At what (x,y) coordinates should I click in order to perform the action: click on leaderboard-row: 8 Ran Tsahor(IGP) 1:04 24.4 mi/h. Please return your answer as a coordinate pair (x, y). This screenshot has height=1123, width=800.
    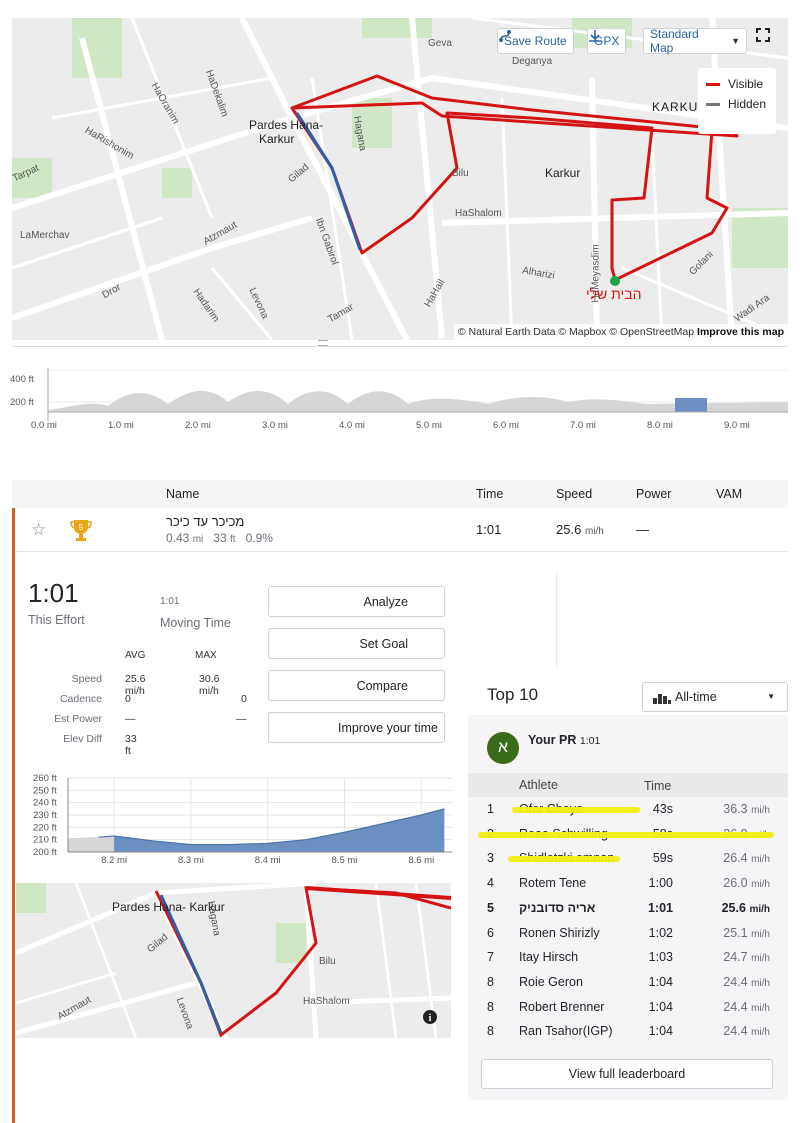
    Looking at the image, I should click on (628, 1031).